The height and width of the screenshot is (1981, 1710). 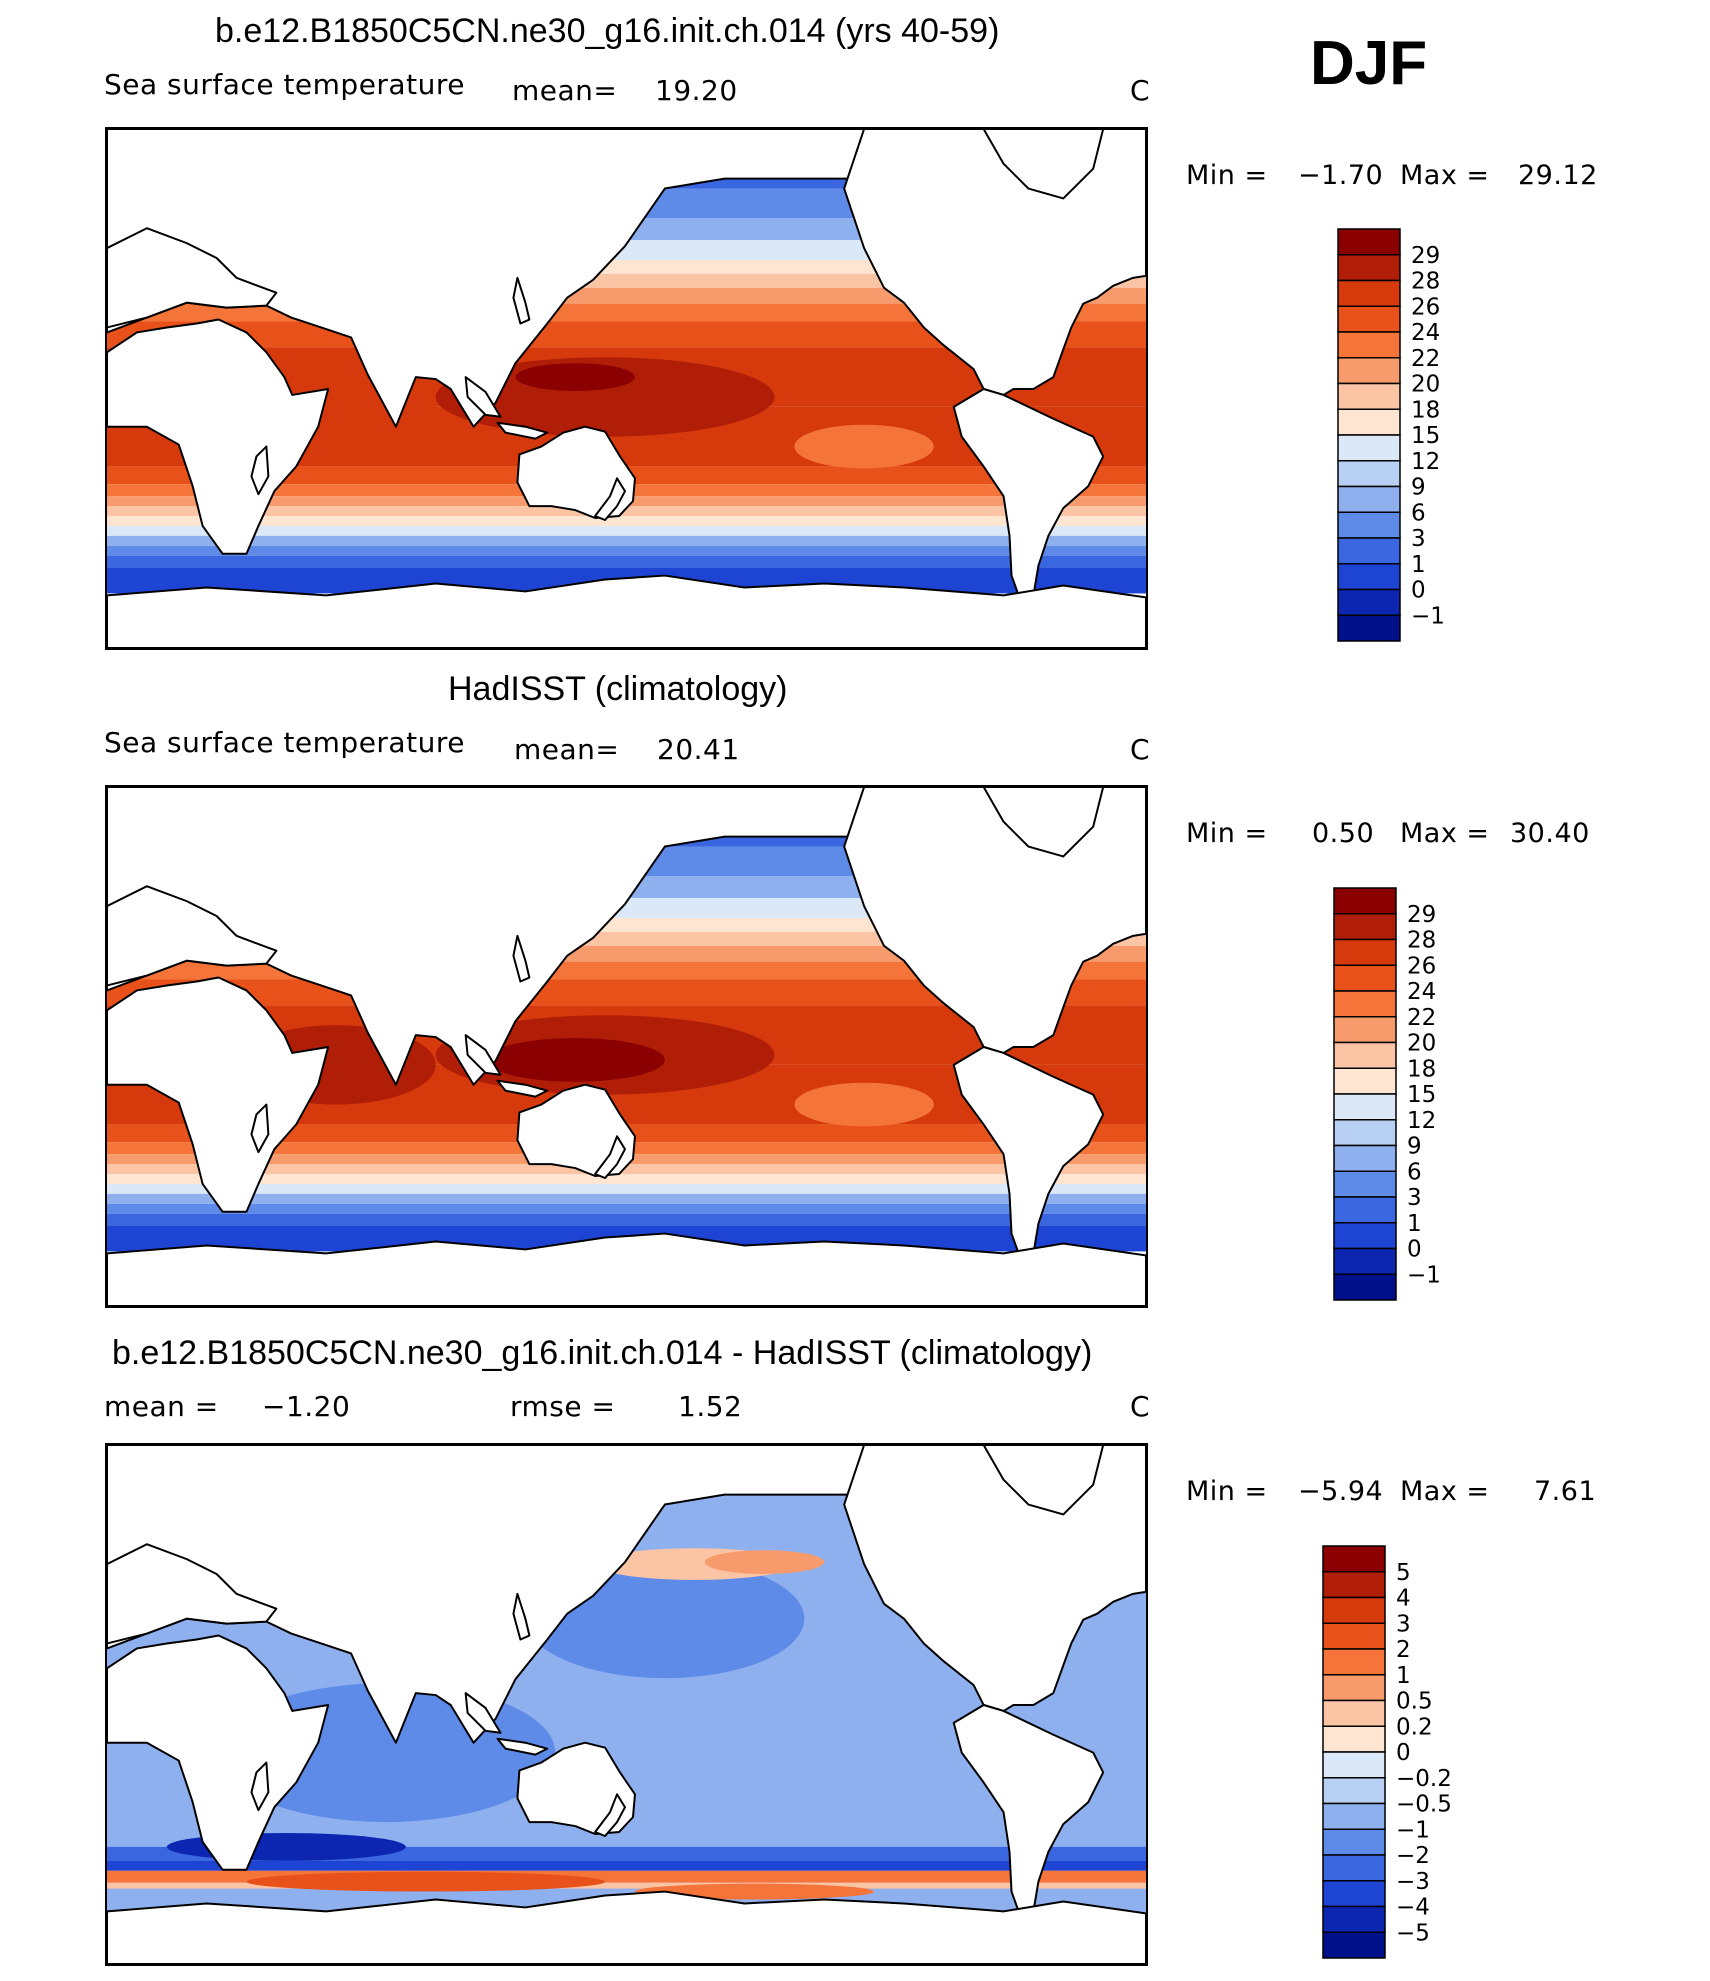 I want to click on colorbar-tick-label: −0.2, so click(x=1424, y=1779).